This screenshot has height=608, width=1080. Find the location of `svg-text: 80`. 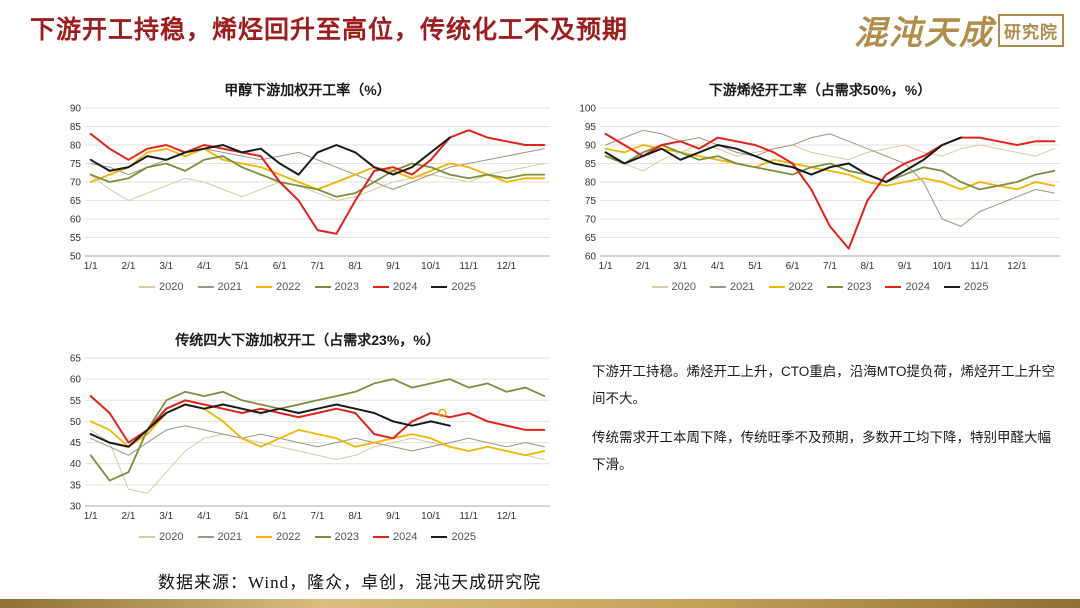

svg-text: 80 is located at coordinates (591, 183).